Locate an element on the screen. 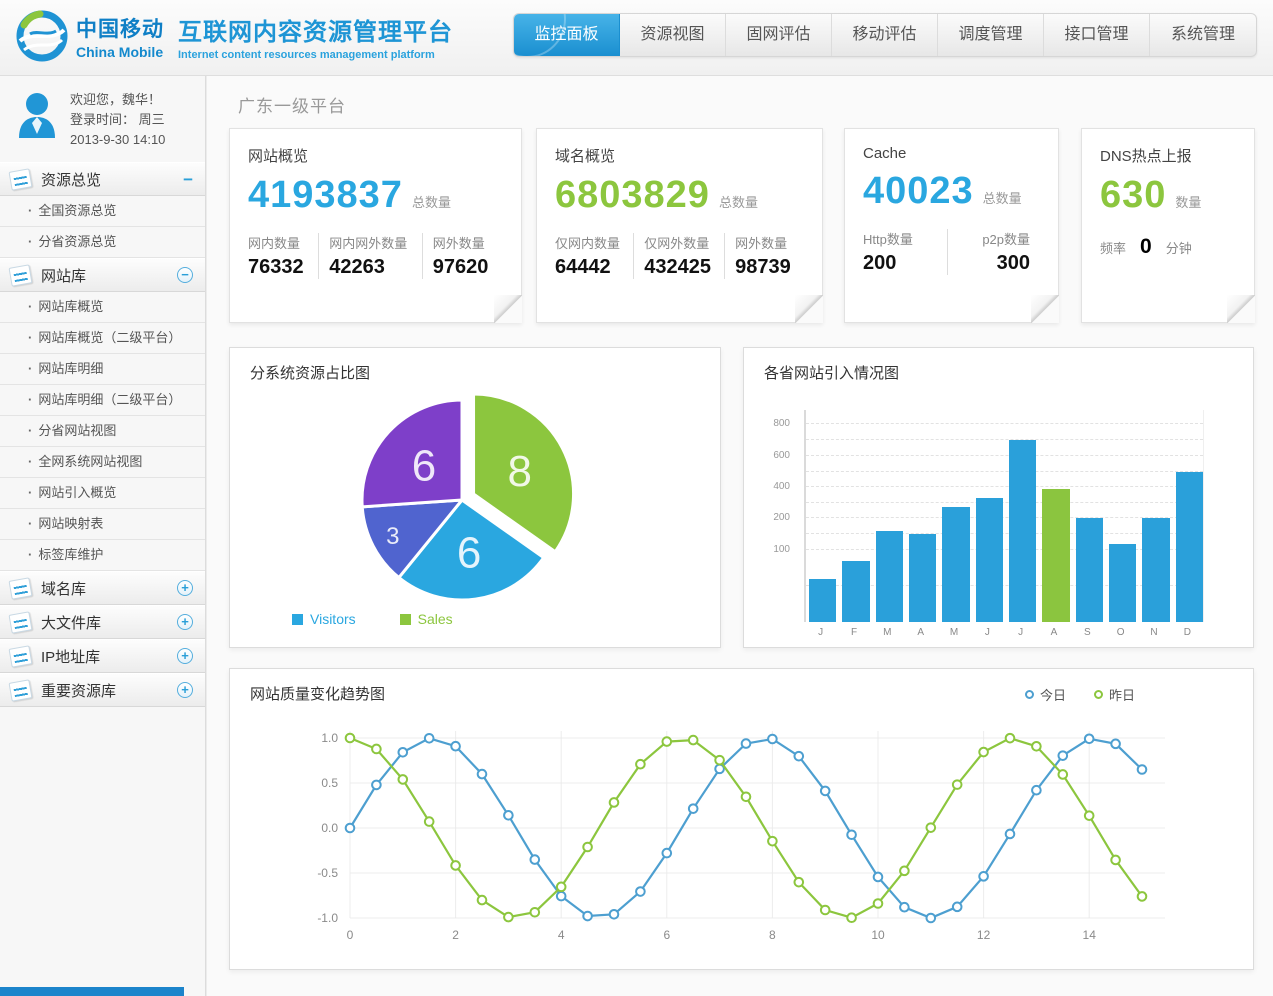 The image size is (1273, 996). sidebar-item-6: 网站库明细 is located at coordinates (102, 369).